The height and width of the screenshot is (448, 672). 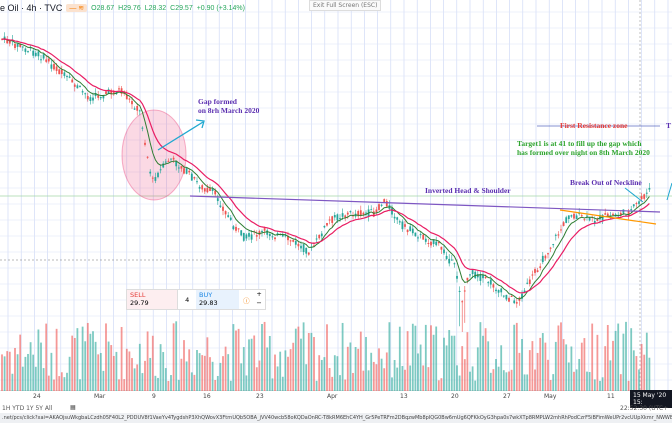 What do you see at coordinates (153, 299) in the screenshot?
I see `sell-button: SELL 29.79` at bounding box center [153, 299].